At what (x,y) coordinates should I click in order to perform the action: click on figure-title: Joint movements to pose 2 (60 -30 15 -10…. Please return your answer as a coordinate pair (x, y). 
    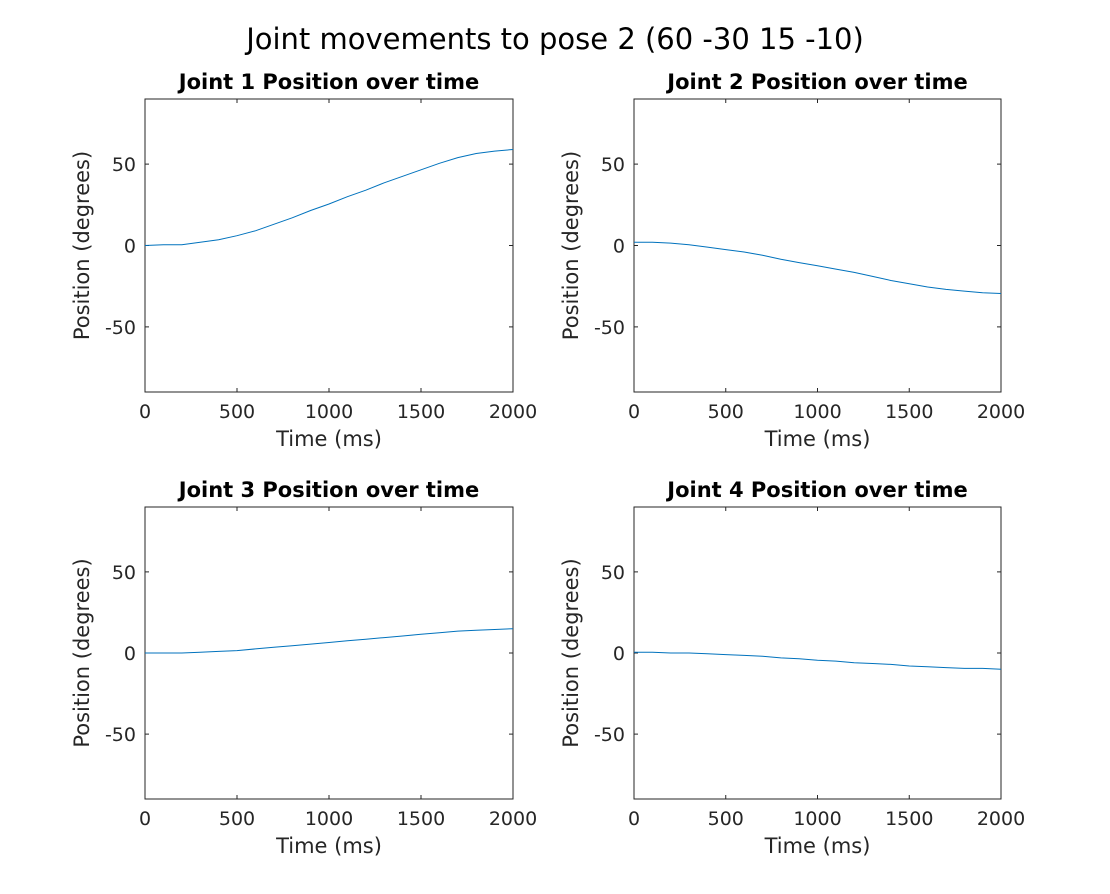
    Looking at the image, I should click on (554, 39).